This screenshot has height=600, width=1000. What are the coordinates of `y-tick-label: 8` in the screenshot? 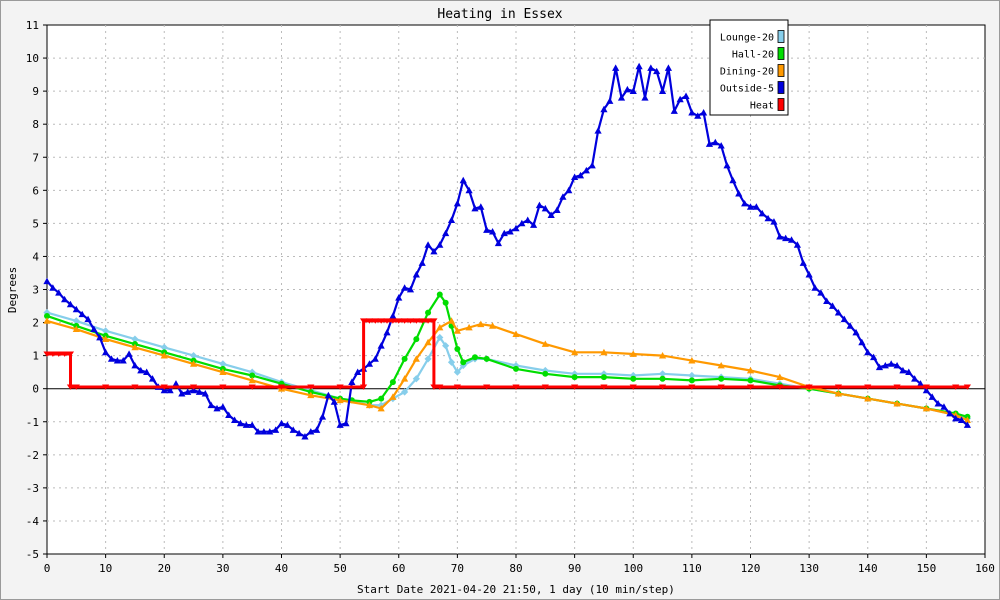 It's located at (35, 124).